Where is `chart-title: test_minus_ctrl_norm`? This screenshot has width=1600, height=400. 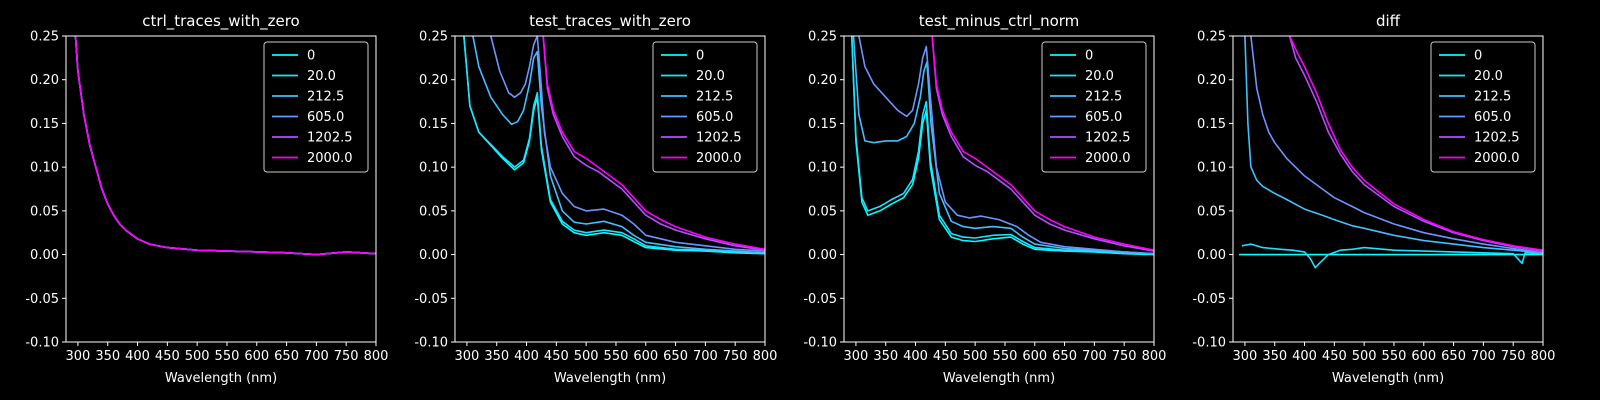 chart-title: test_minus_ctrl_norm is located at coordinates (999, 21).